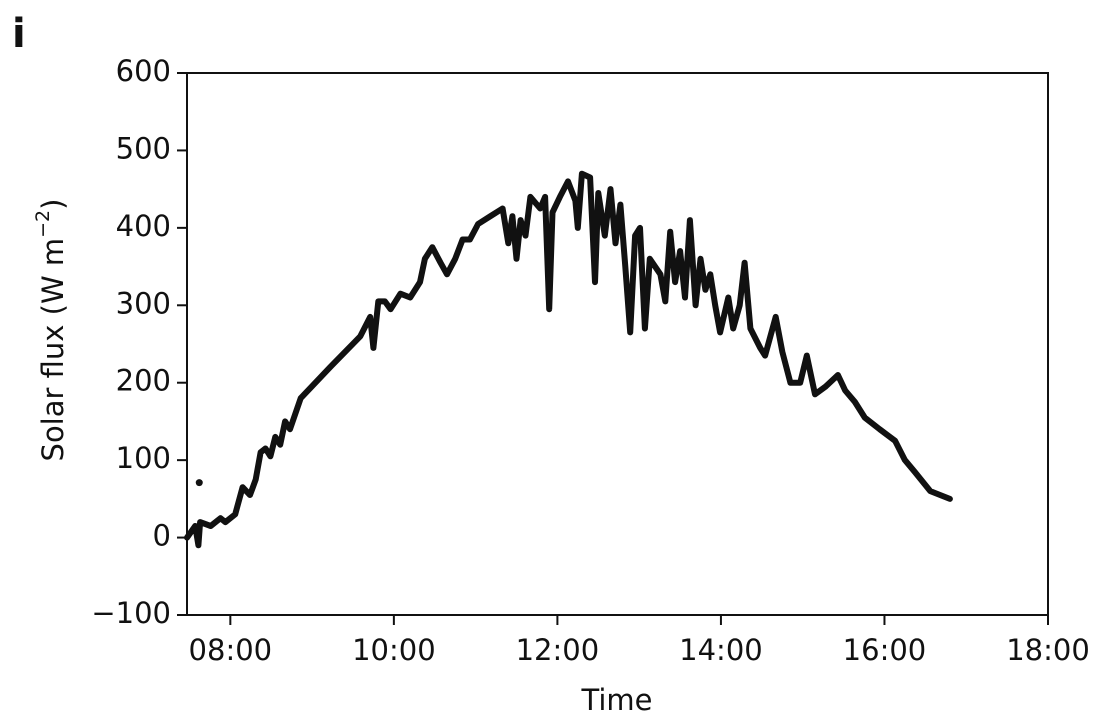 The height and width of the screenshot is (726, 1104). I want to click on y-tick-label: 600, so click(143, 71).